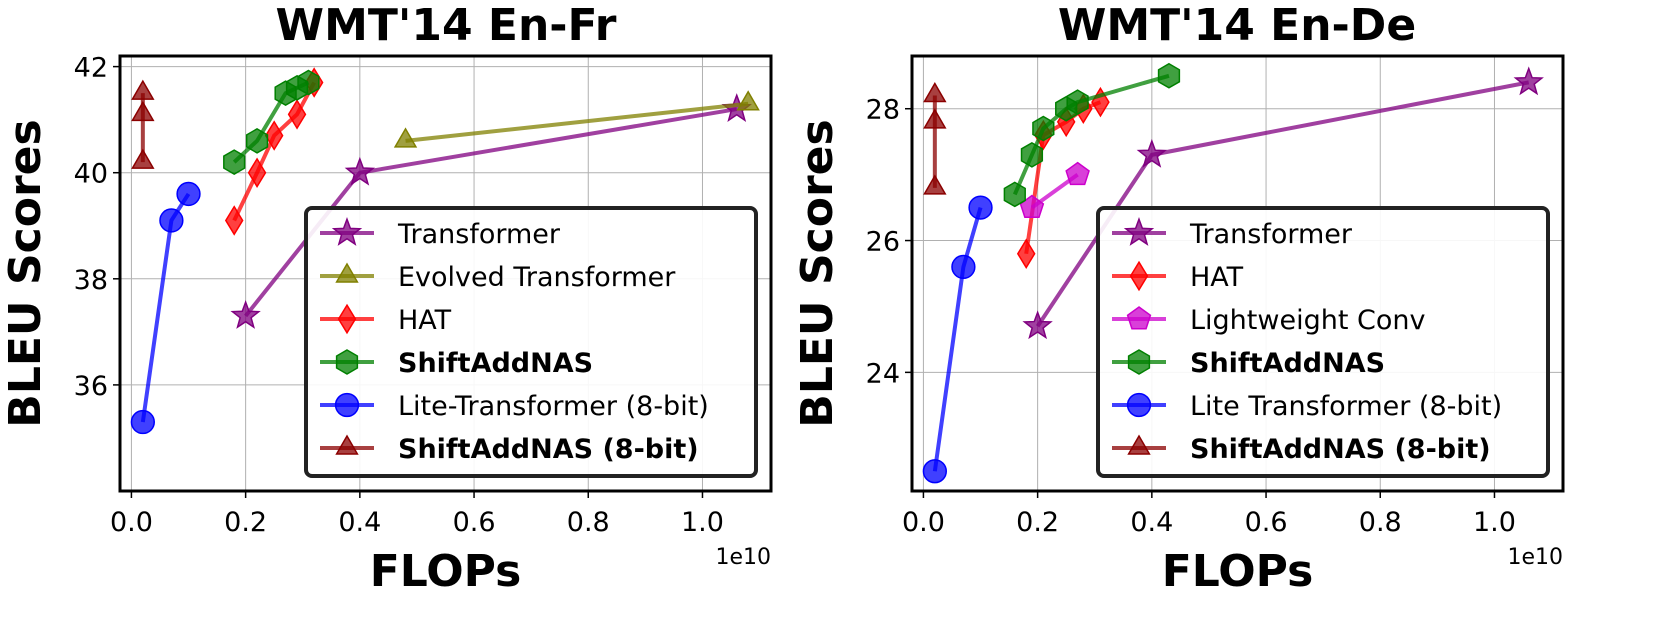  Describe the element at coordinates (131, 522) in the screenshot. I see `x-tick-label: 0.0` at that location.